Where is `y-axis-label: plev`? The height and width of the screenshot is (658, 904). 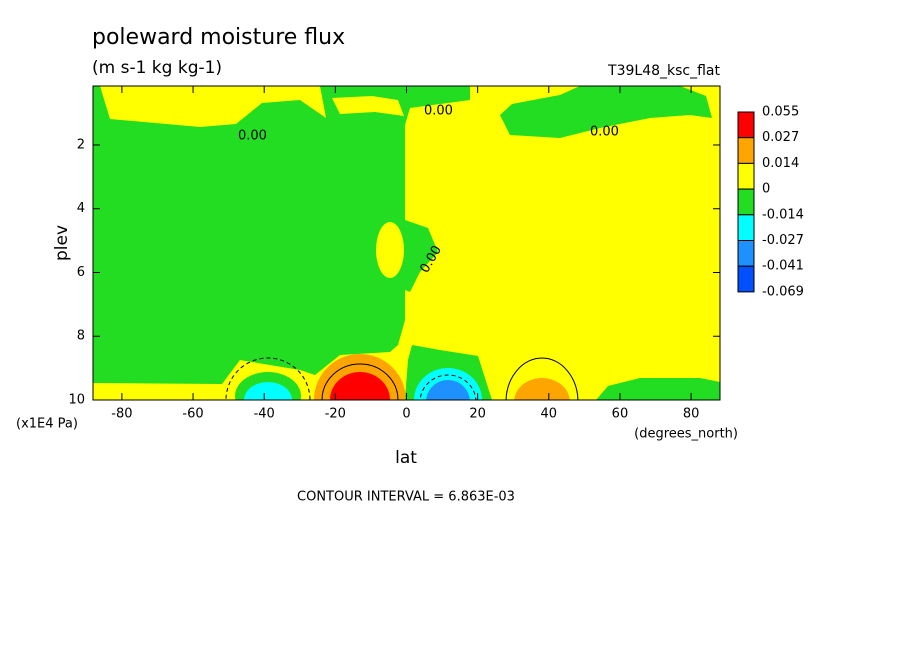 y-axis-label: plev is located at coordinates (62, 243).